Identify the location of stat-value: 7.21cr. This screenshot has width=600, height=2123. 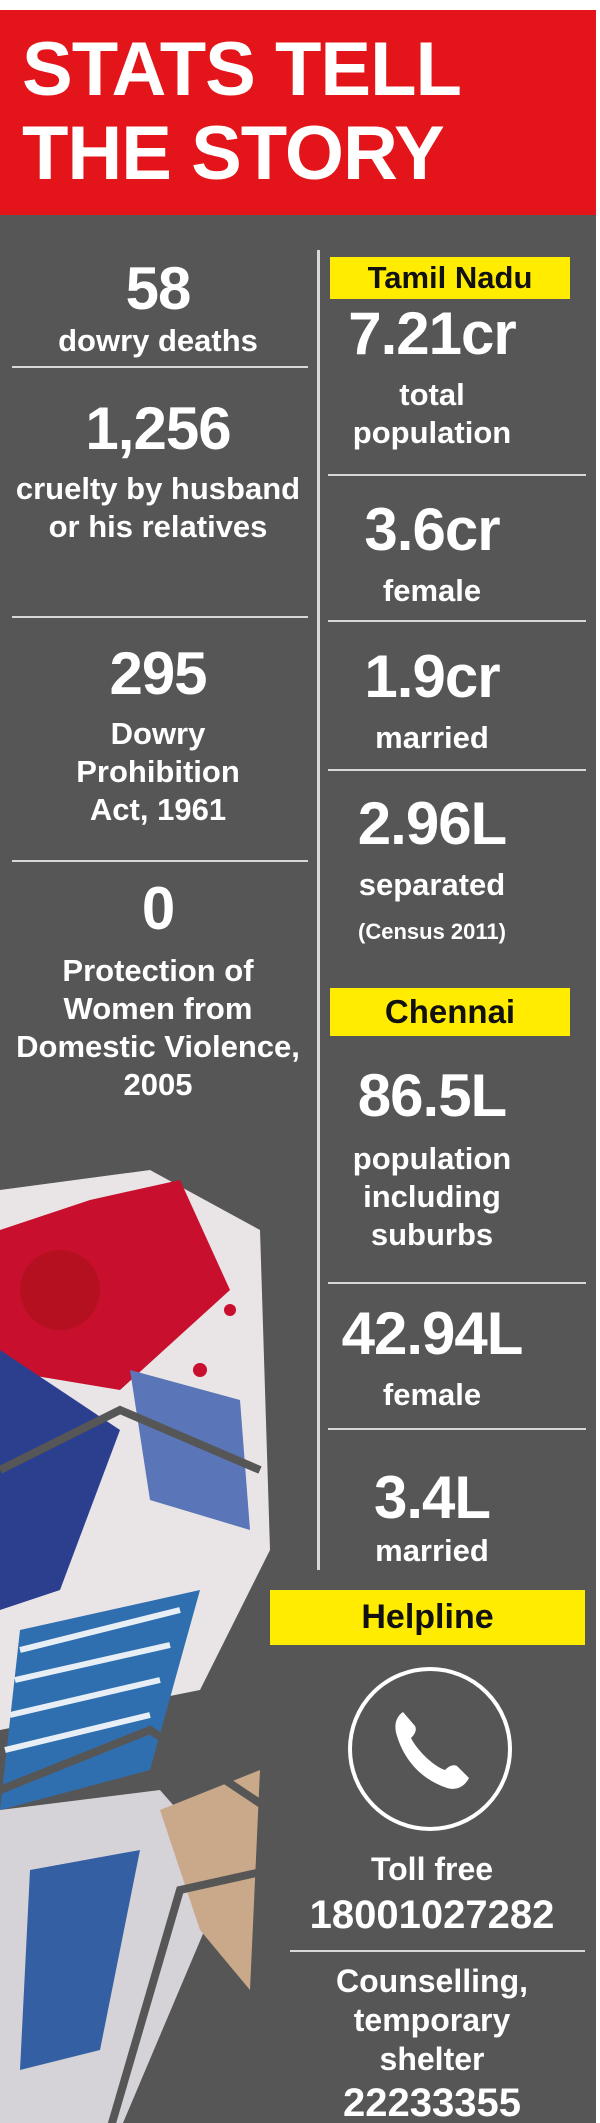
(432, 333).